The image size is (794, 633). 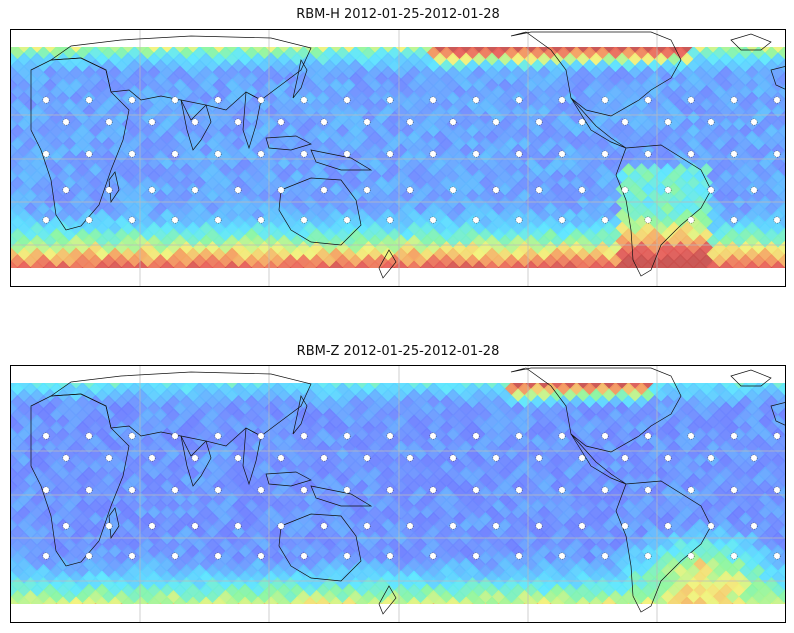 What do you see at coordinates (398, 351) in the screenshot?
I see `map-title-rbm-z: RBM-Z 2012-01-25-2012-01-28` at bounding box center [398, 351].